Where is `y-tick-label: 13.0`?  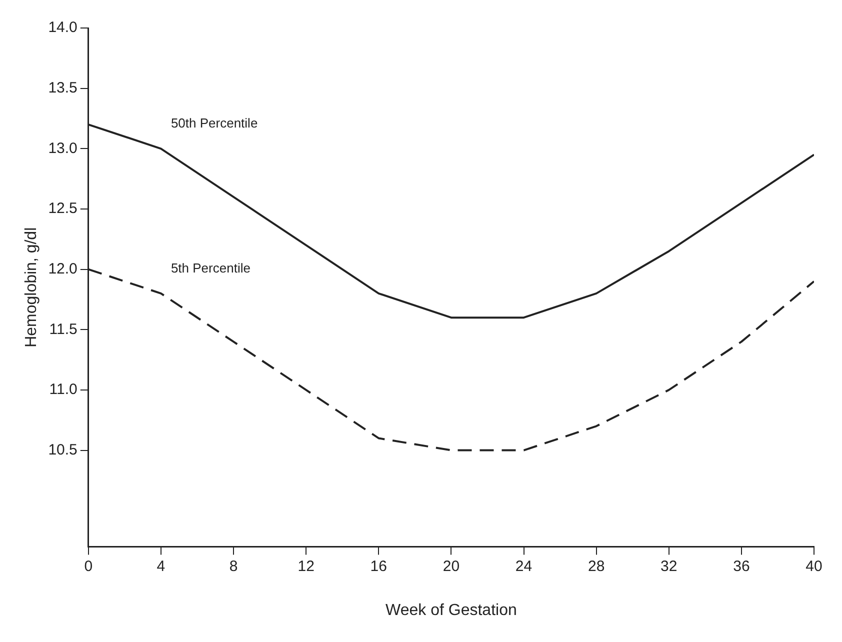
y-tick-label: 13.0 is located at coordinates (63, 148).